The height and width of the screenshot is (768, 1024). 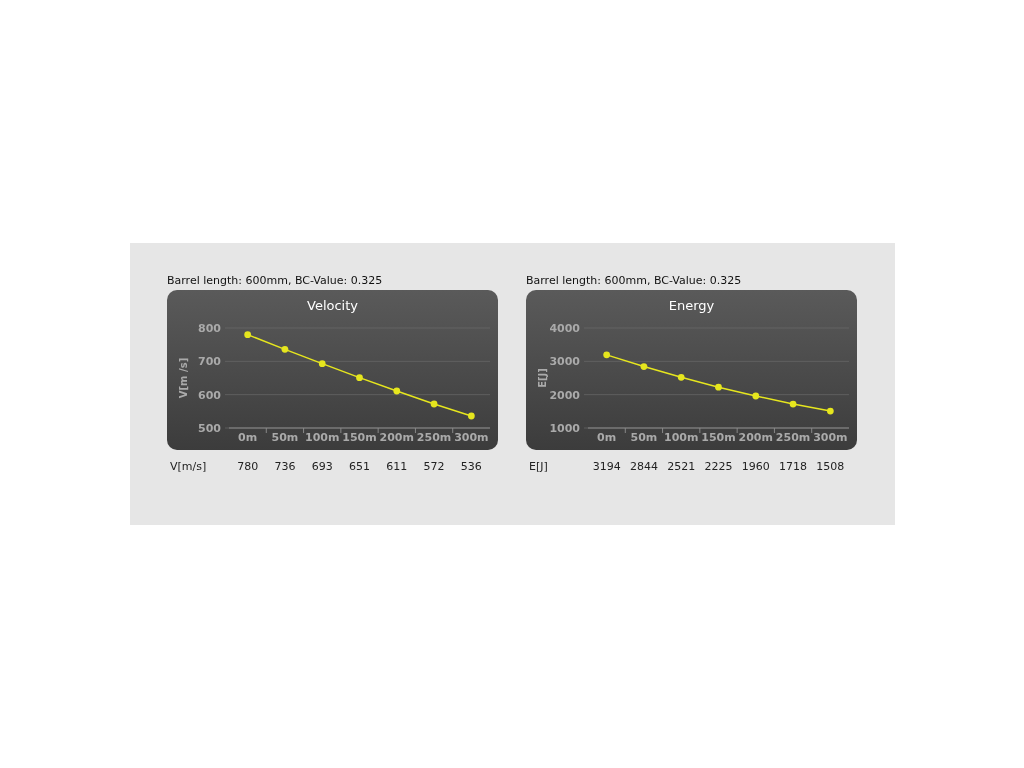 I want to click on data-label: 780, so click(x=248, y=466).